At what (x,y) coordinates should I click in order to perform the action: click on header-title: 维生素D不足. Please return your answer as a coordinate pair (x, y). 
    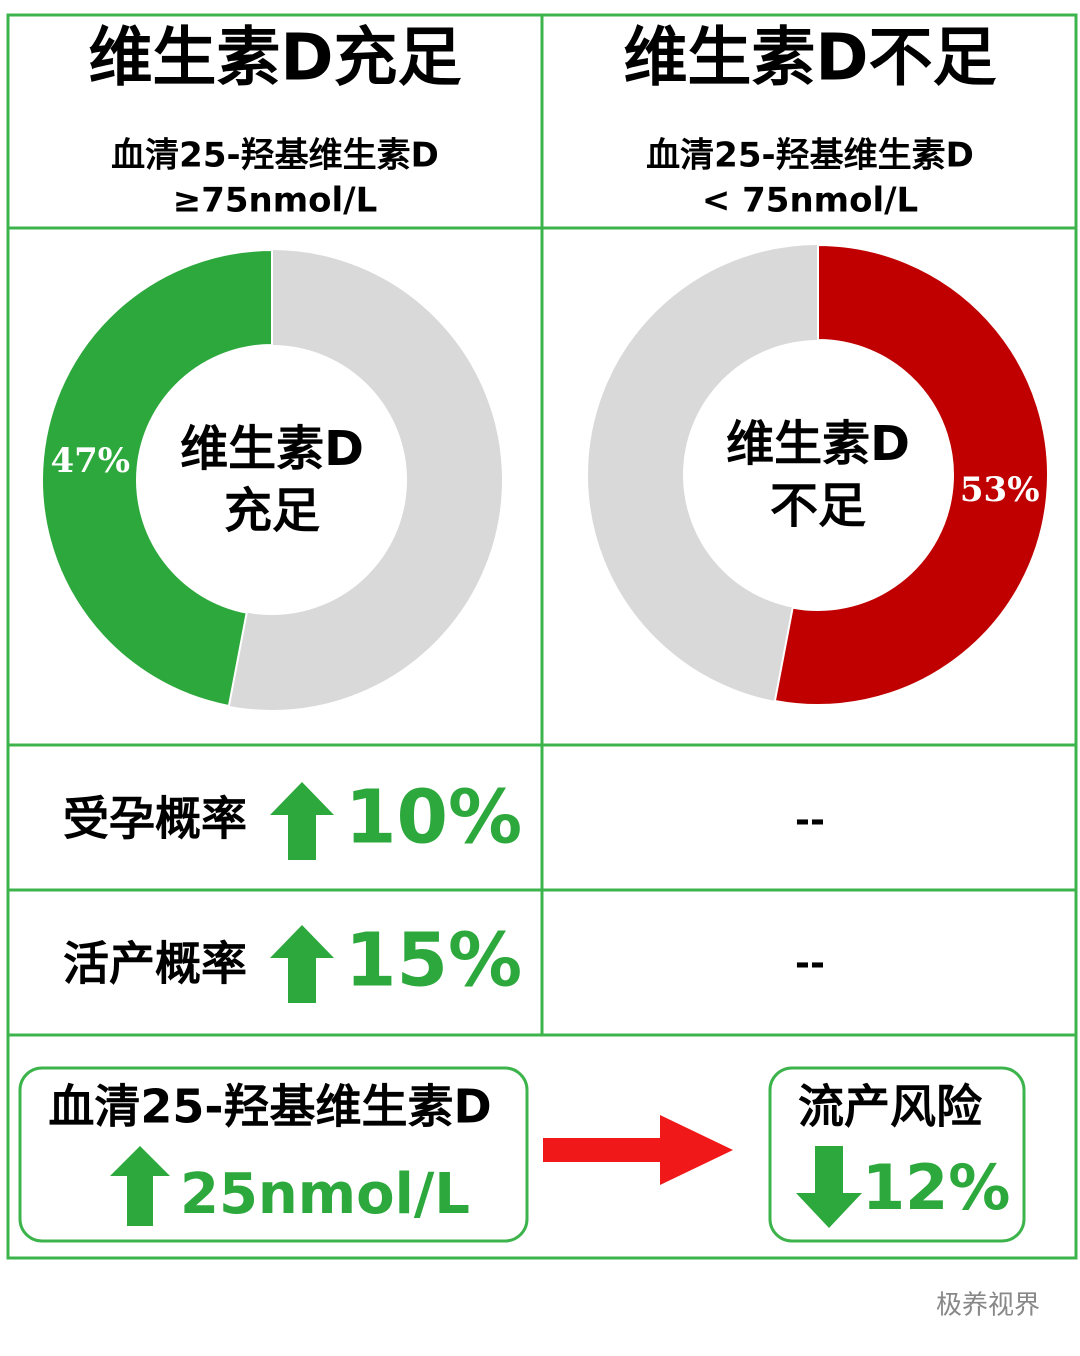
    Looking at the image, I should click on (809, 59).